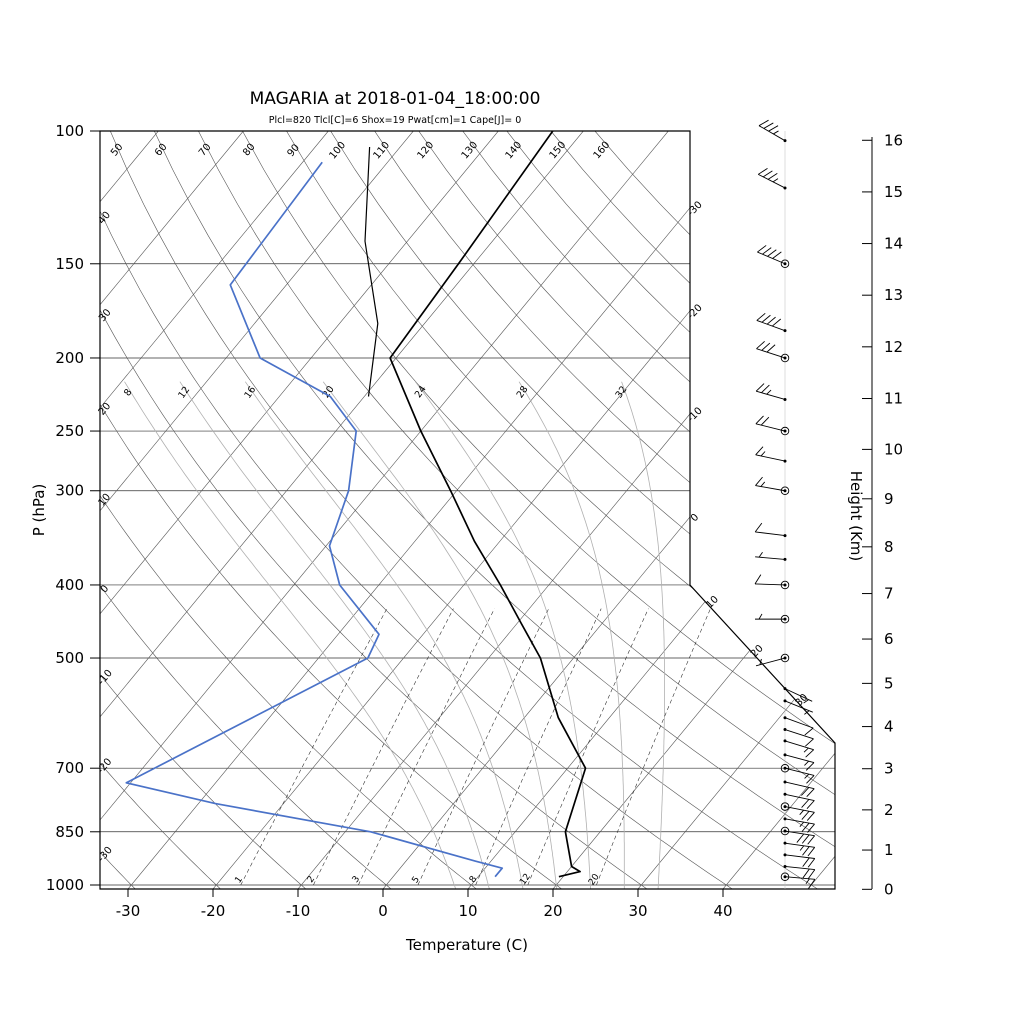 This screenshot has width=1024, height=1024. What do you see at coordinates (105, 678) in the screenshot?
I see `dry-adiabat-label: -10` at bounding box center [105, 678].